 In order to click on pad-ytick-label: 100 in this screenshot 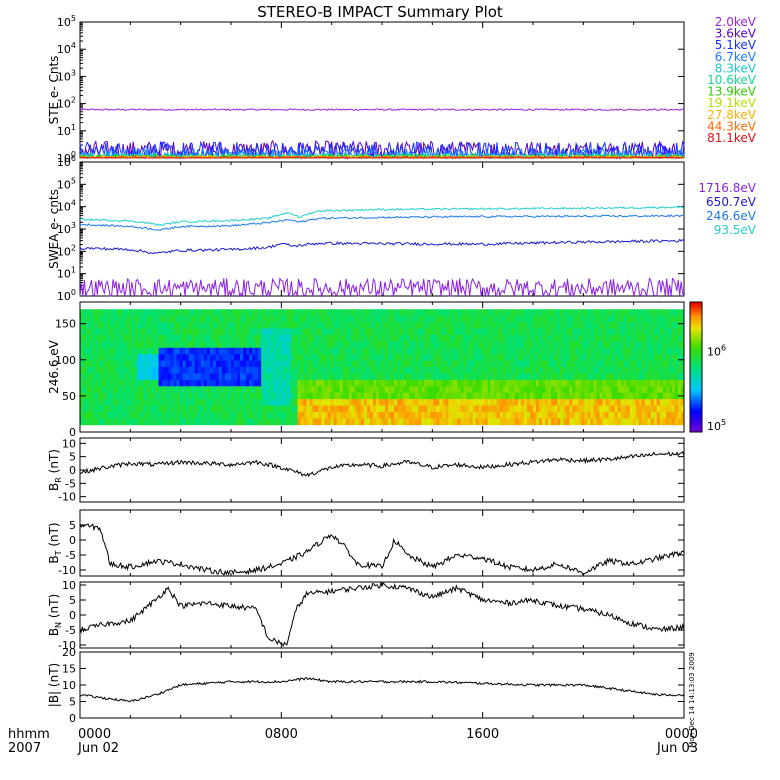, I will do `click(65, 360)`.